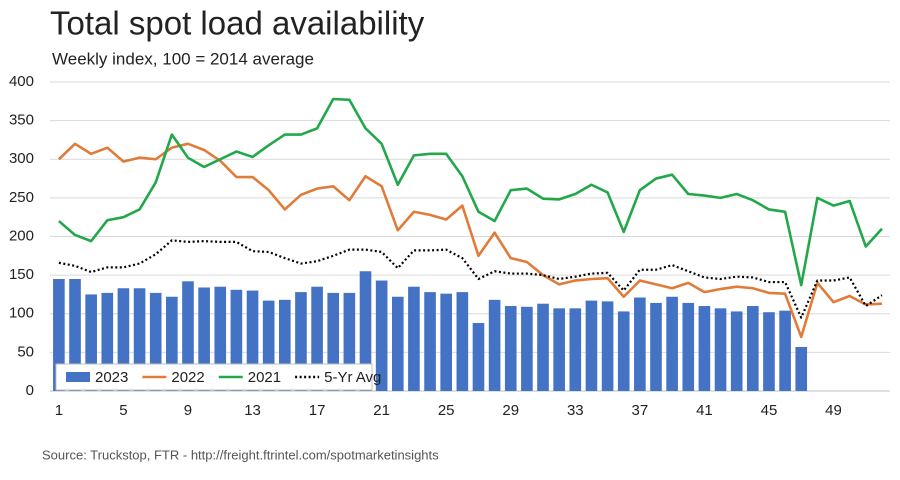  Describe the element at coordinates (21, 81) in the screenshot. I see `y-tick-label: 400` at that location.